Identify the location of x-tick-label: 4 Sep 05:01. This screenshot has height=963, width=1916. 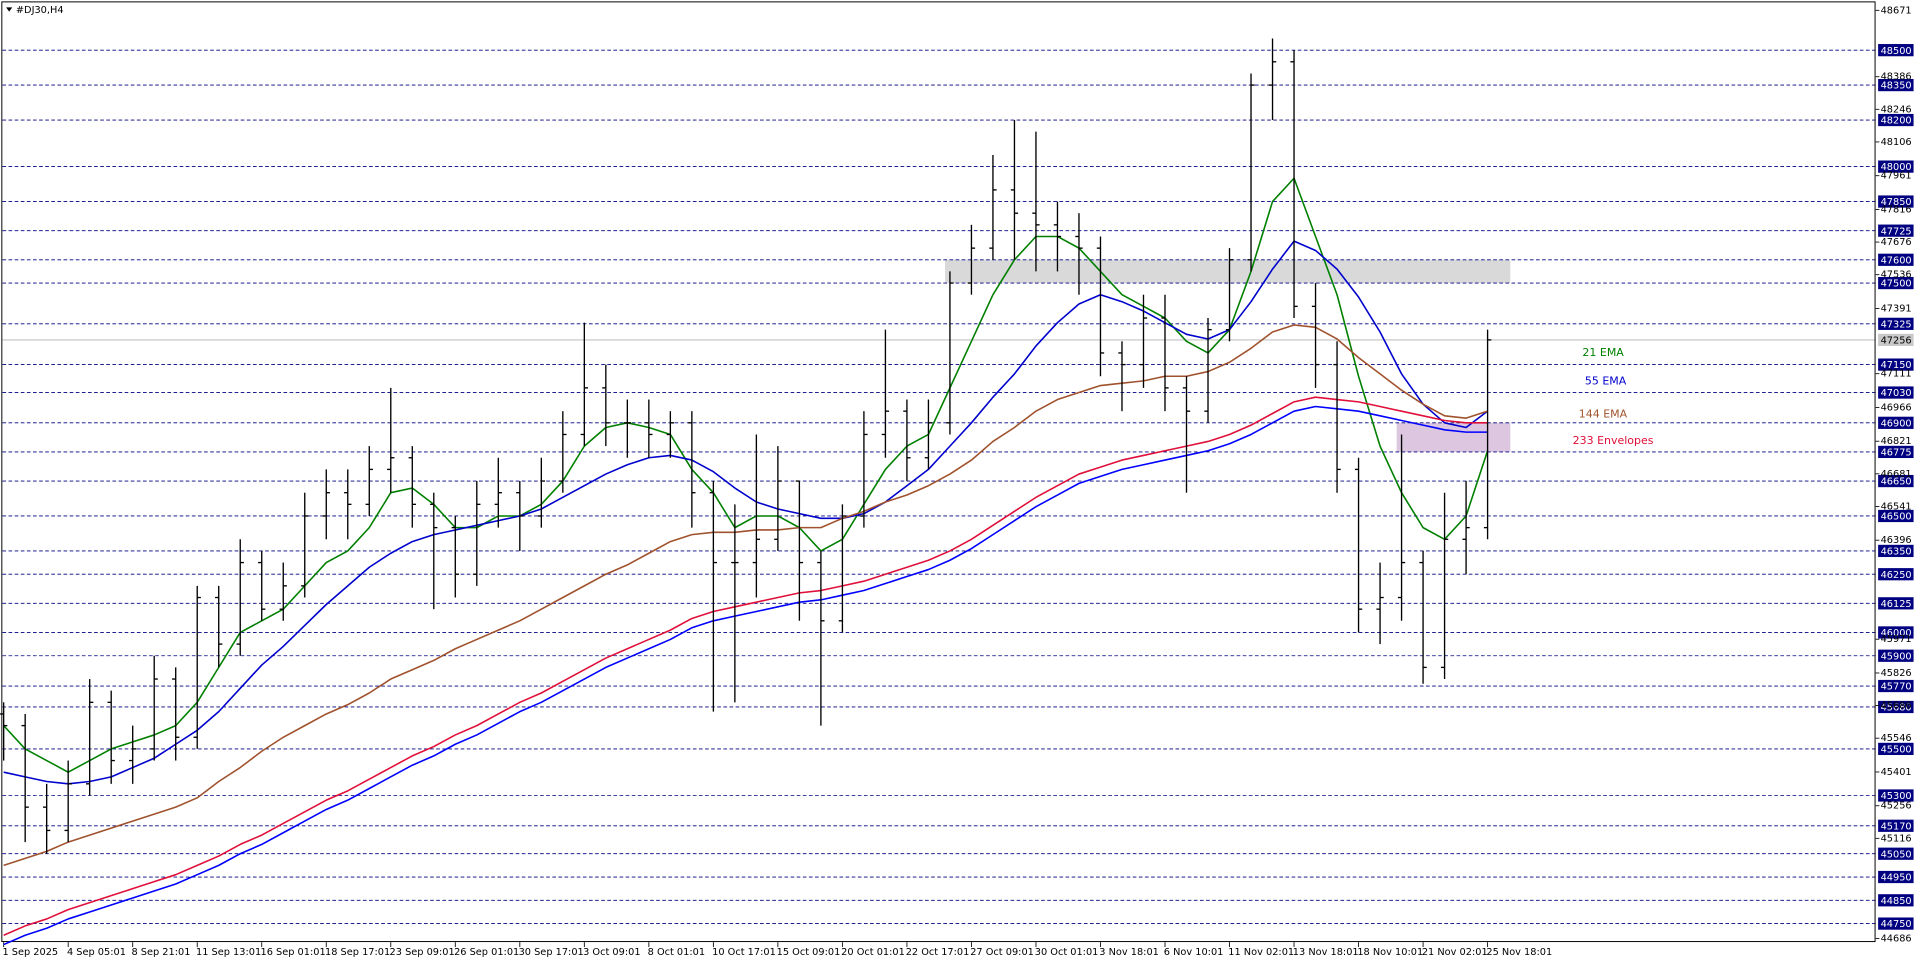
(96, 952).